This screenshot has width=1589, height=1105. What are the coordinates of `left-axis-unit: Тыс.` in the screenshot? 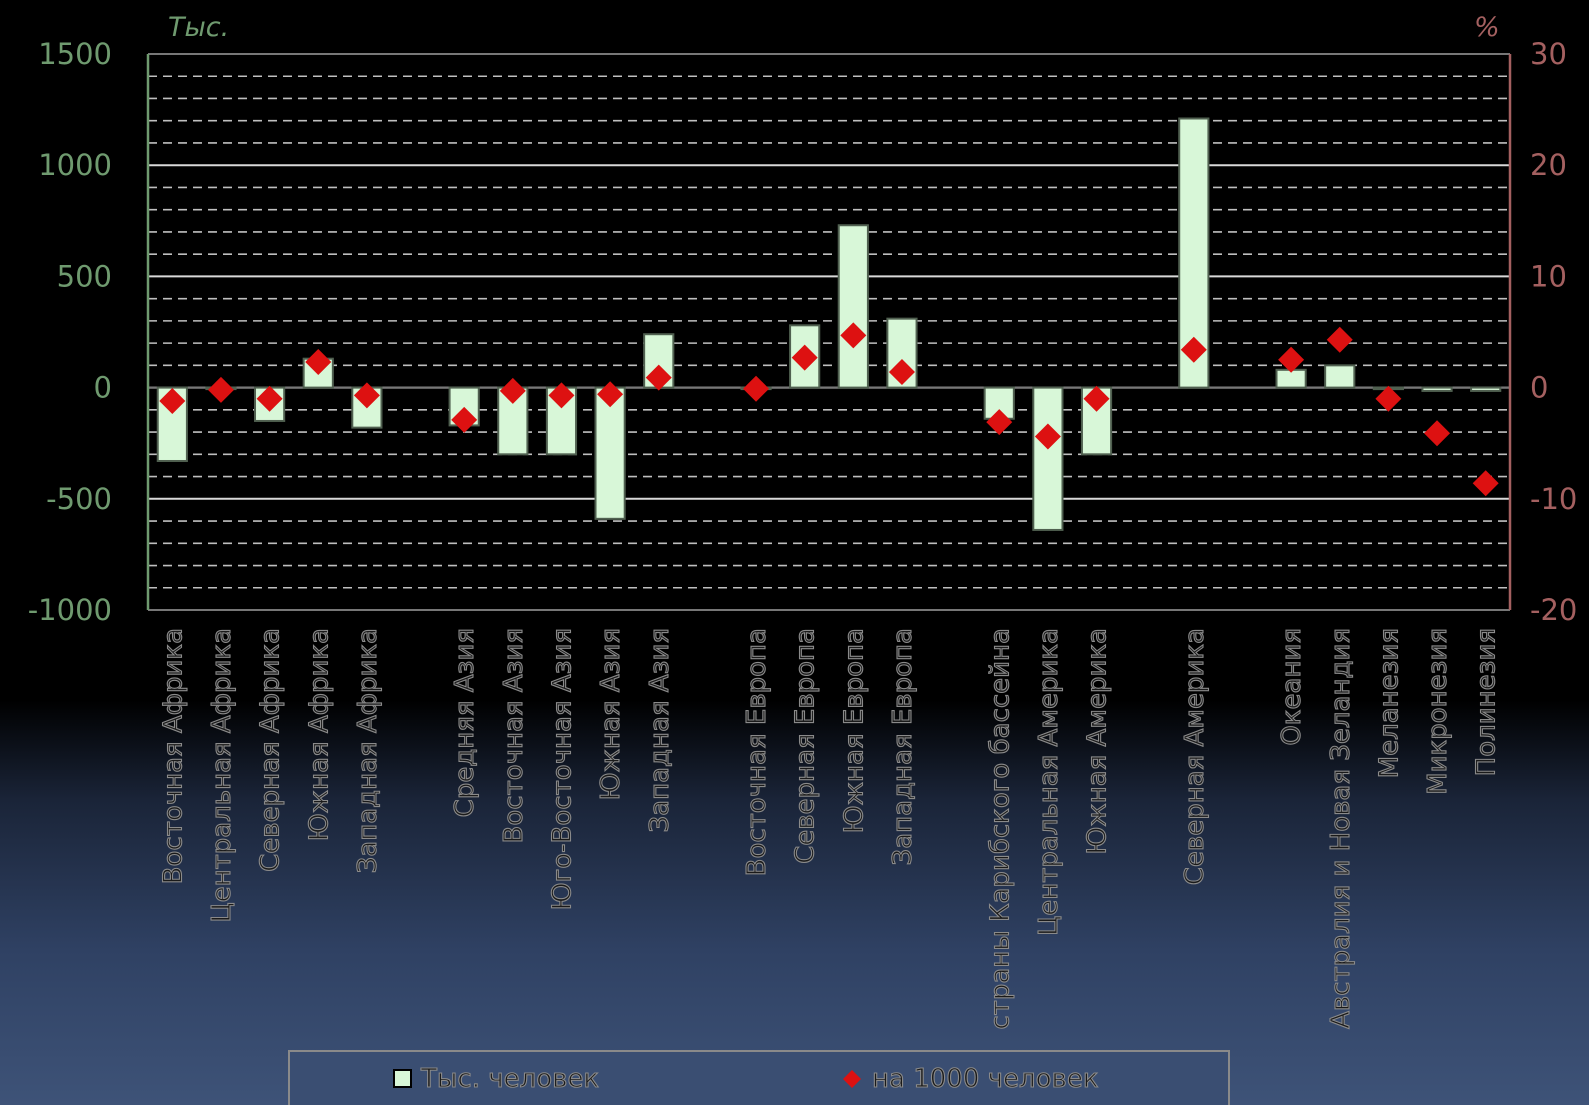 It's located at (198, 27).